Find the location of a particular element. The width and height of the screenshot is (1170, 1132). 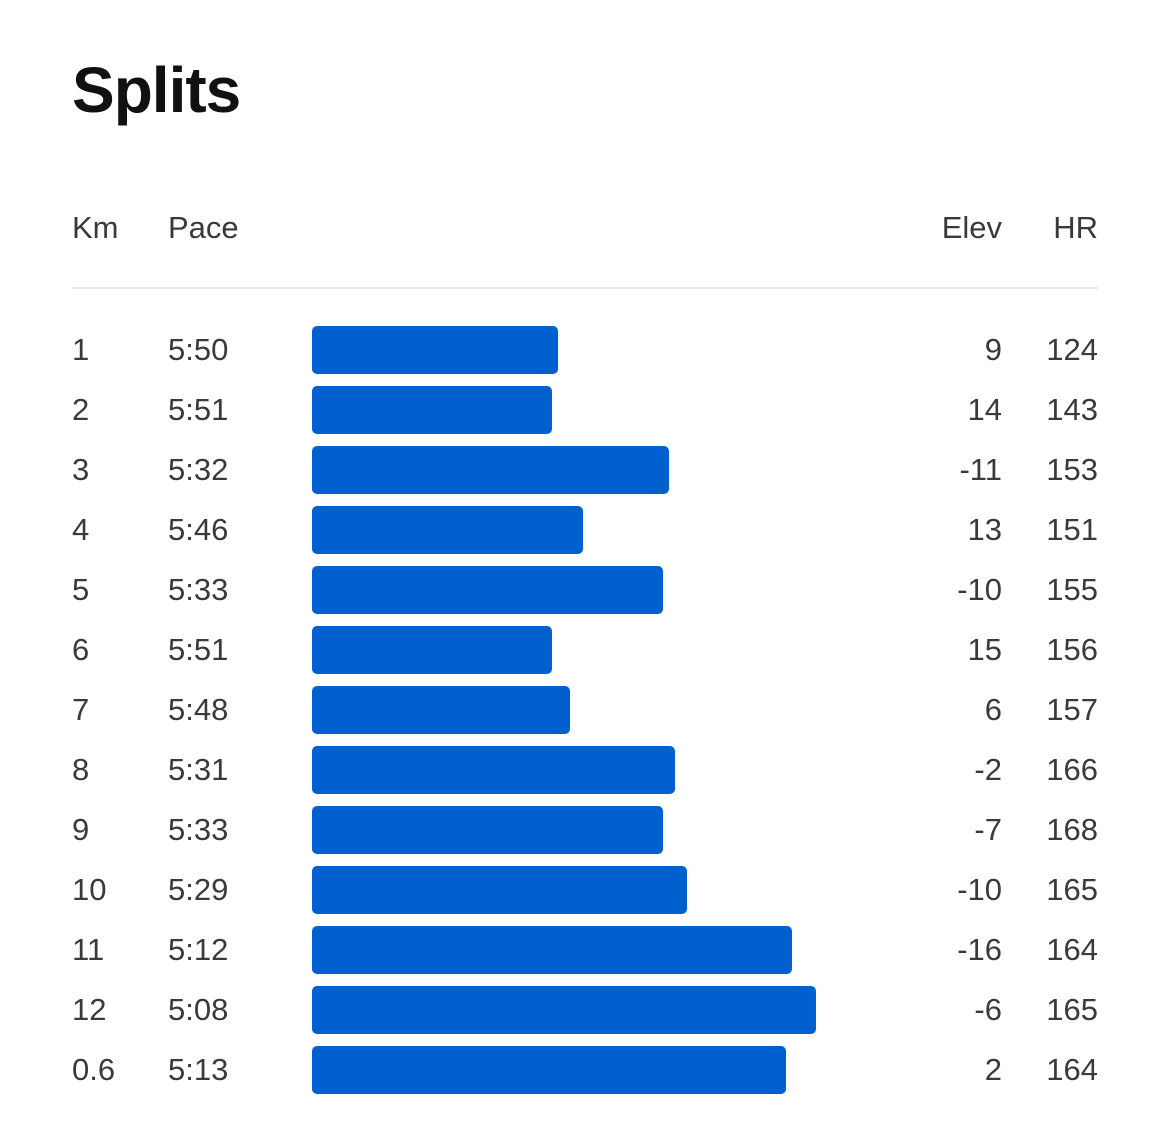

split-elev: -2 is located at coordinates (988, 769).